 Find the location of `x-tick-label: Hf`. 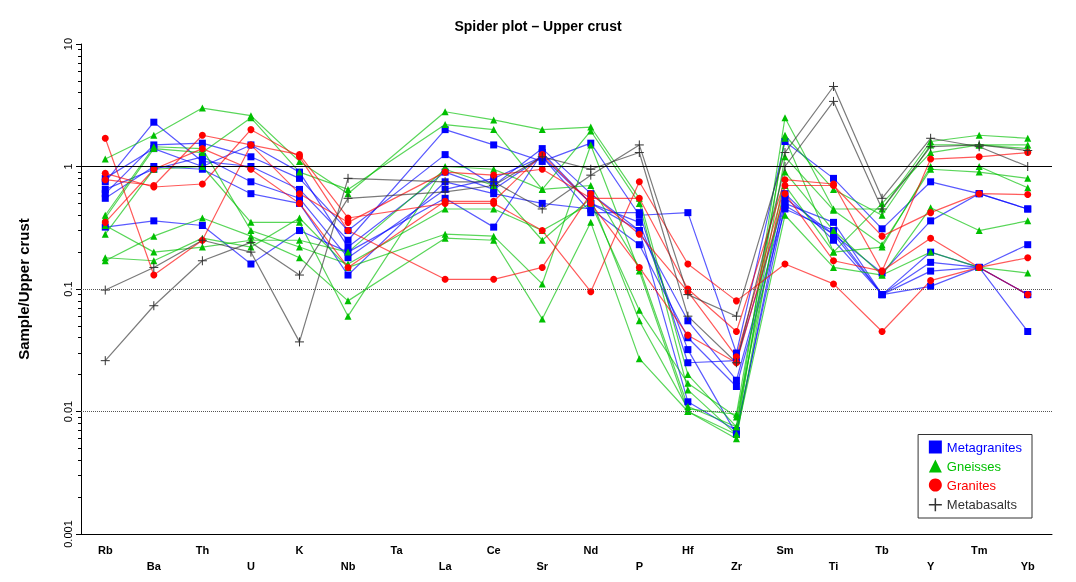

x-tick-label: Hf is located at coordinates (688, 550).